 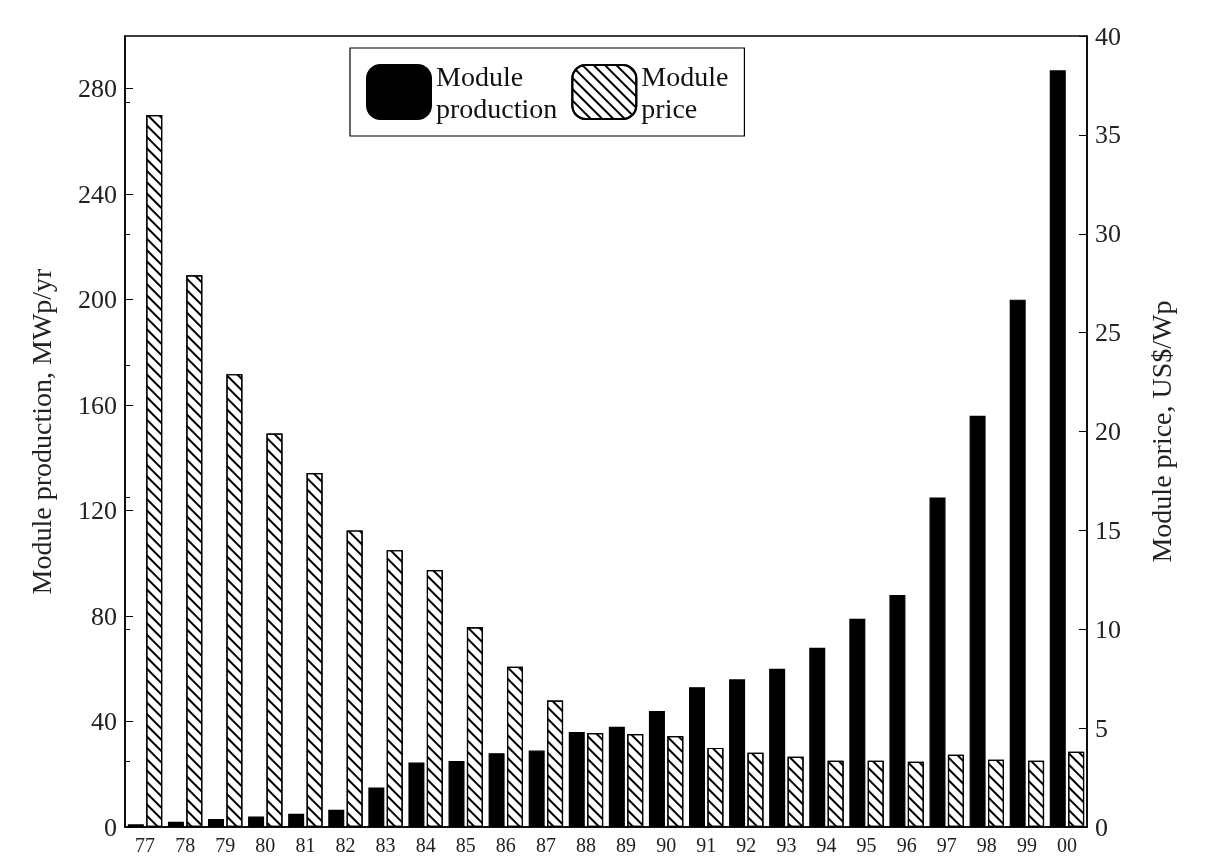 I want to click on y-tick-label: 160, so click(x=97, y=405).